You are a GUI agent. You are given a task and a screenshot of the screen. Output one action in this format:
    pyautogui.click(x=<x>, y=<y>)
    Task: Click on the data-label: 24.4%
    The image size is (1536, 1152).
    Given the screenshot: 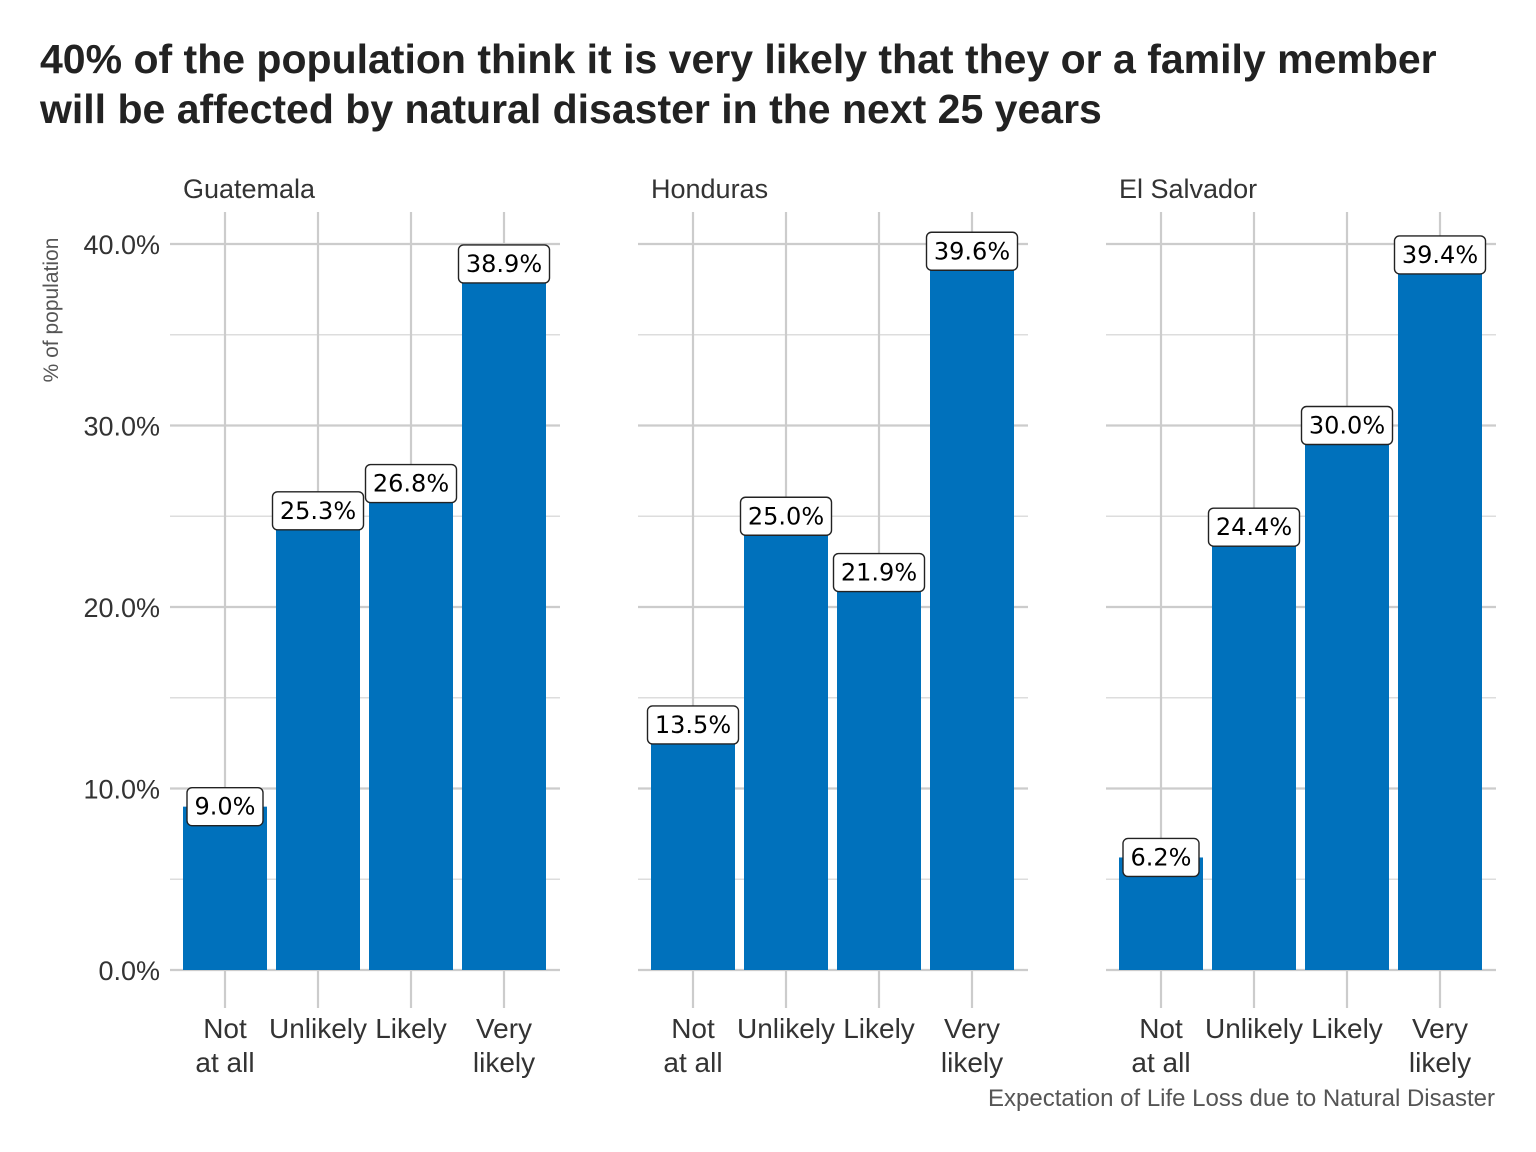 What is the action you would take?
    pyautogui.click(x=1254, y=527)
    